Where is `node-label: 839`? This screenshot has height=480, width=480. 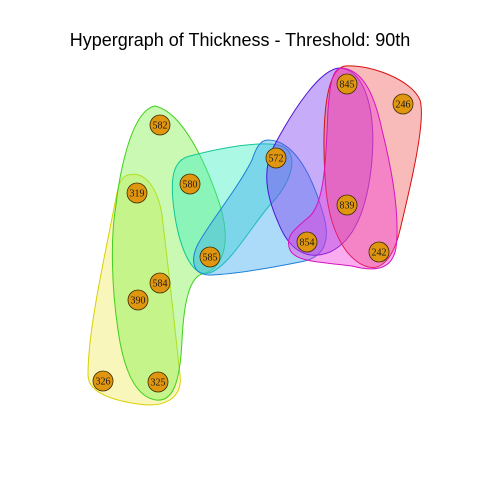 node-label: 839 is located at coordinates (347, 206).